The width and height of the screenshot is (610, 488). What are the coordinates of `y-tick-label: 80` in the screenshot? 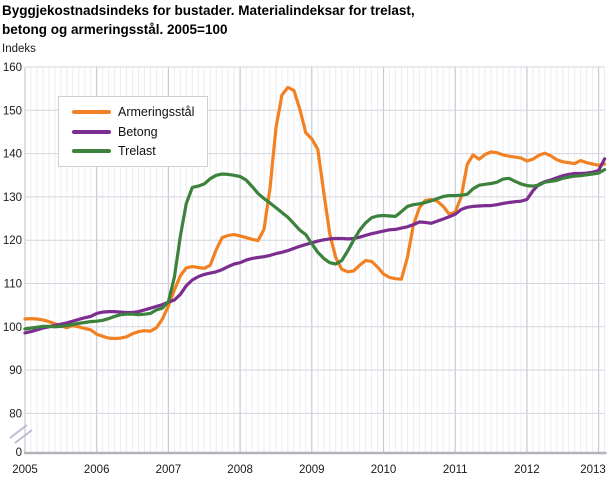 It's located at (15, 414).